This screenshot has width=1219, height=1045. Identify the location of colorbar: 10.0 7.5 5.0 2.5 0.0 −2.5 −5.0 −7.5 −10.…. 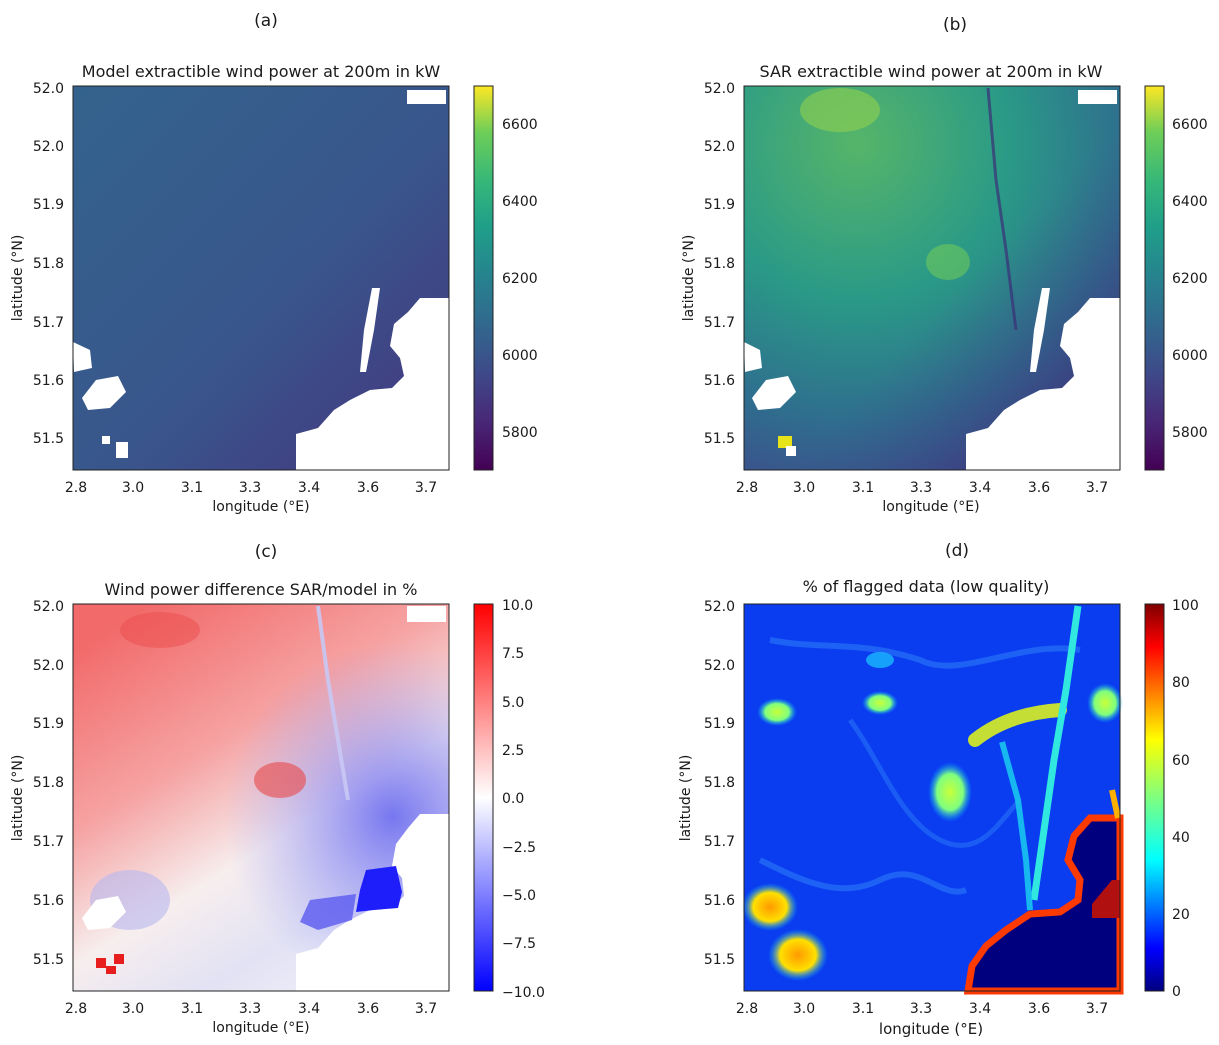
(509, 799).